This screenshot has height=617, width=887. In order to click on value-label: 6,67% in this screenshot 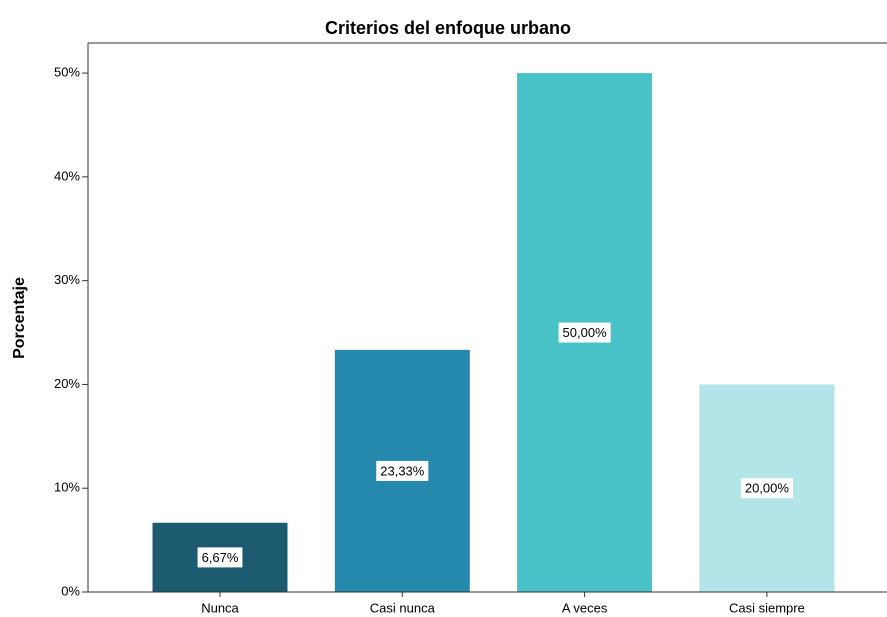, I will do `click(220, 557)`.